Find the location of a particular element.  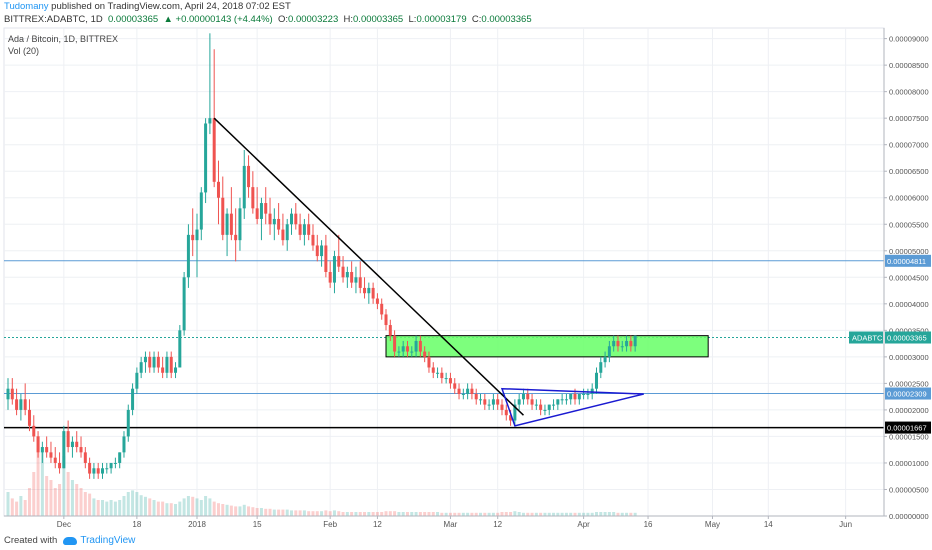

x-tick-label: Feb is located at coordinates (330, 524).